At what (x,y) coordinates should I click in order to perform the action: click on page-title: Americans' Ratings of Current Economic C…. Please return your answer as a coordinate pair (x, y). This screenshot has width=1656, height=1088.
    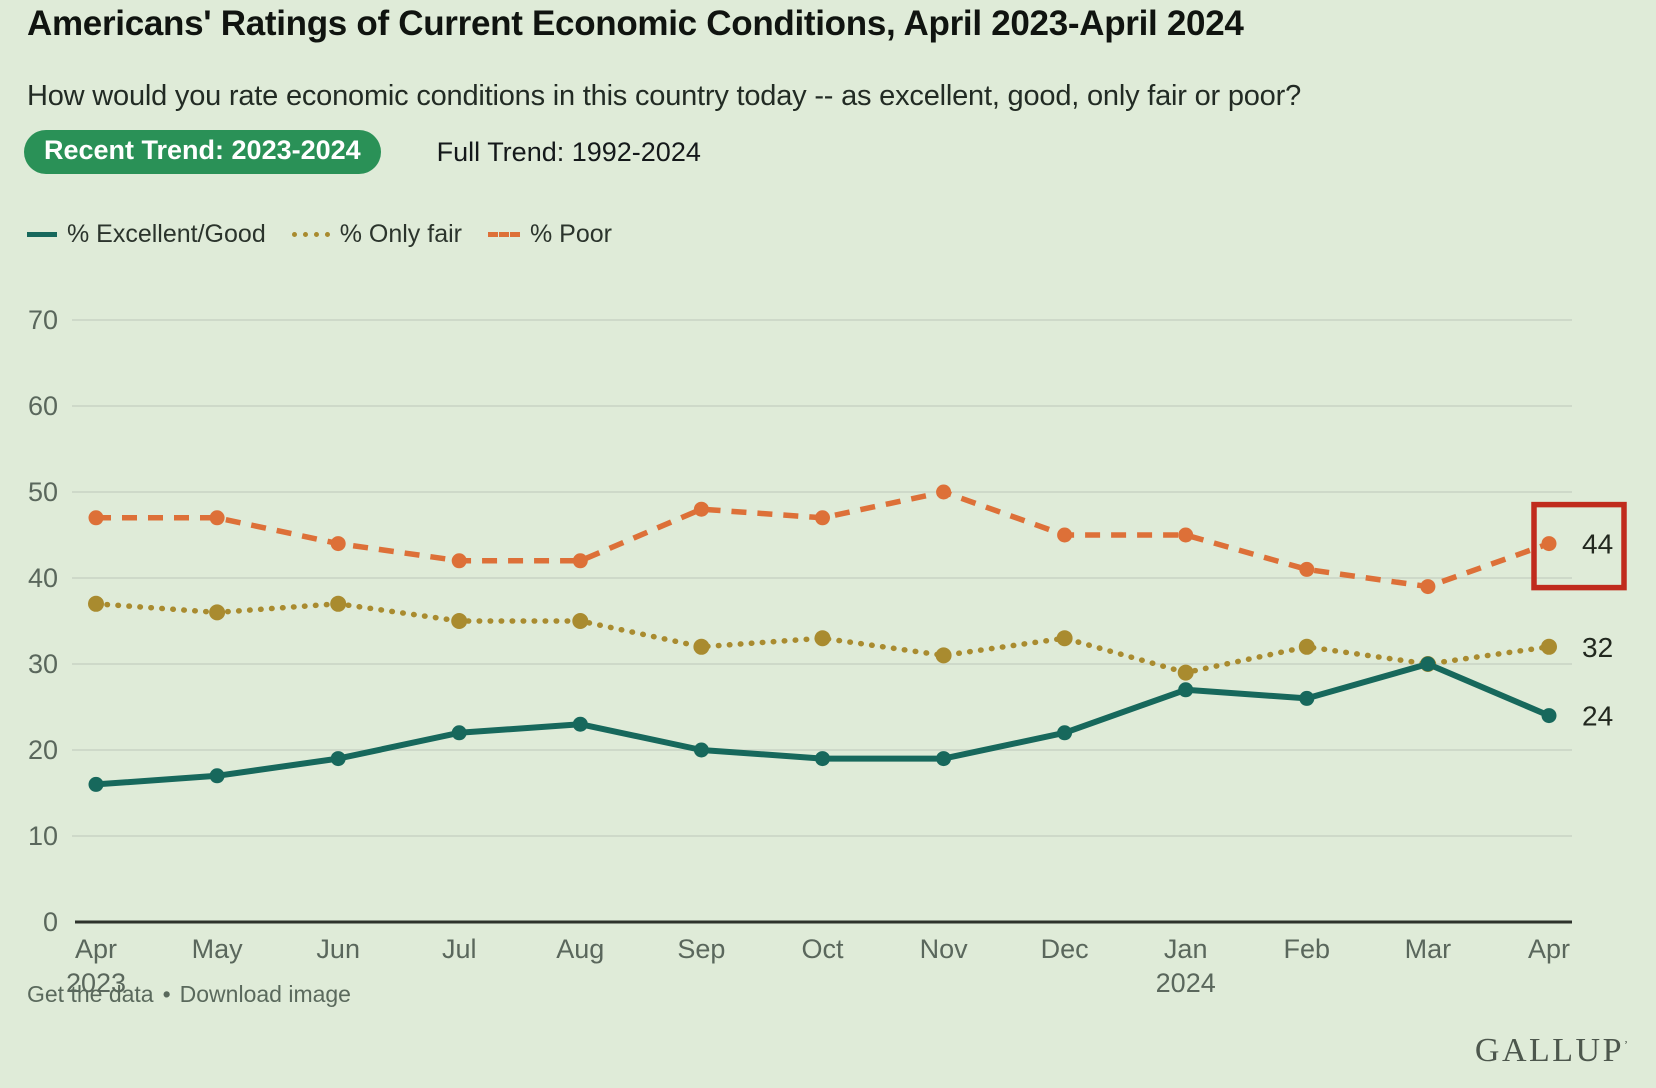
    Looking at the image, I should click on (635, 23).